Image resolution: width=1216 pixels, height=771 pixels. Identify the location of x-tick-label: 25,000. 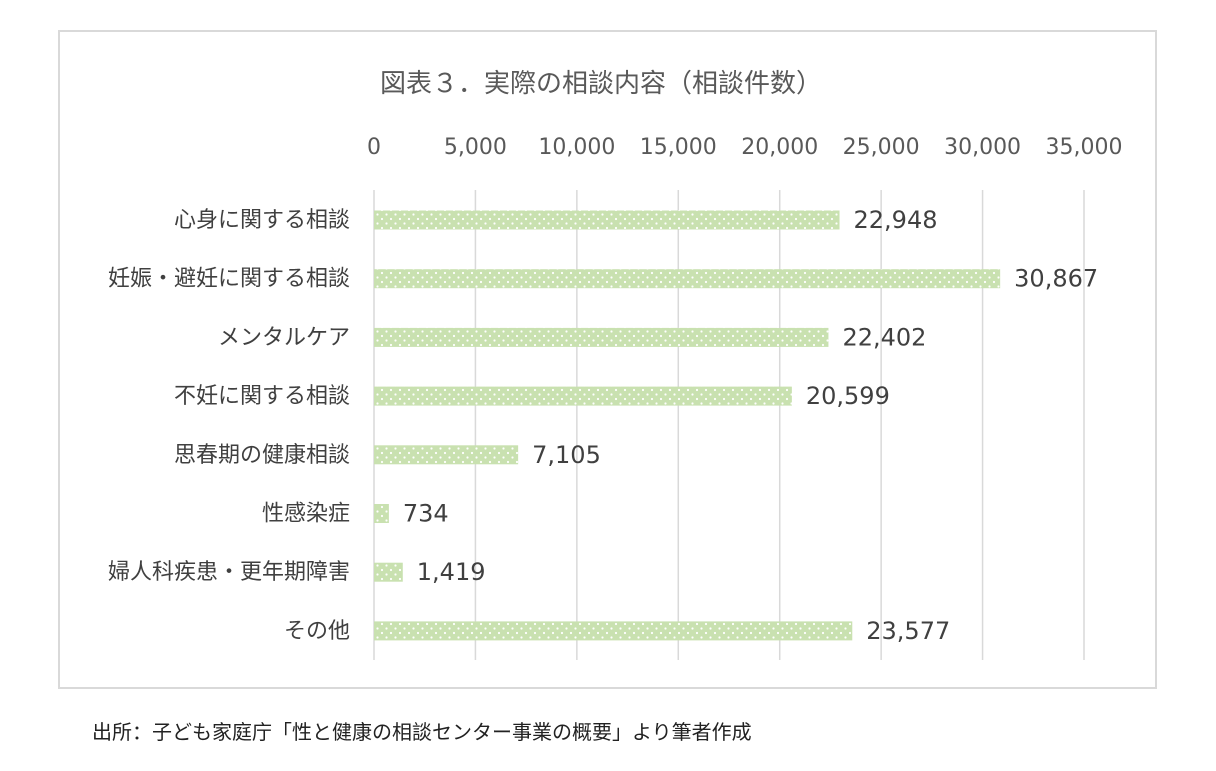
(881, 147).